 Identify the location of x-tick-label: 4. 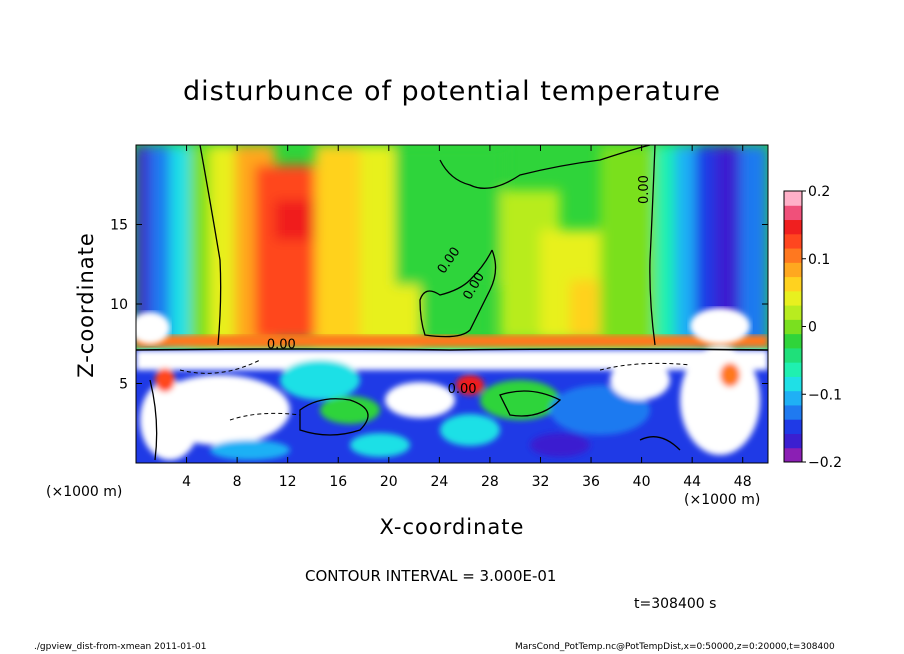
(186, 482).